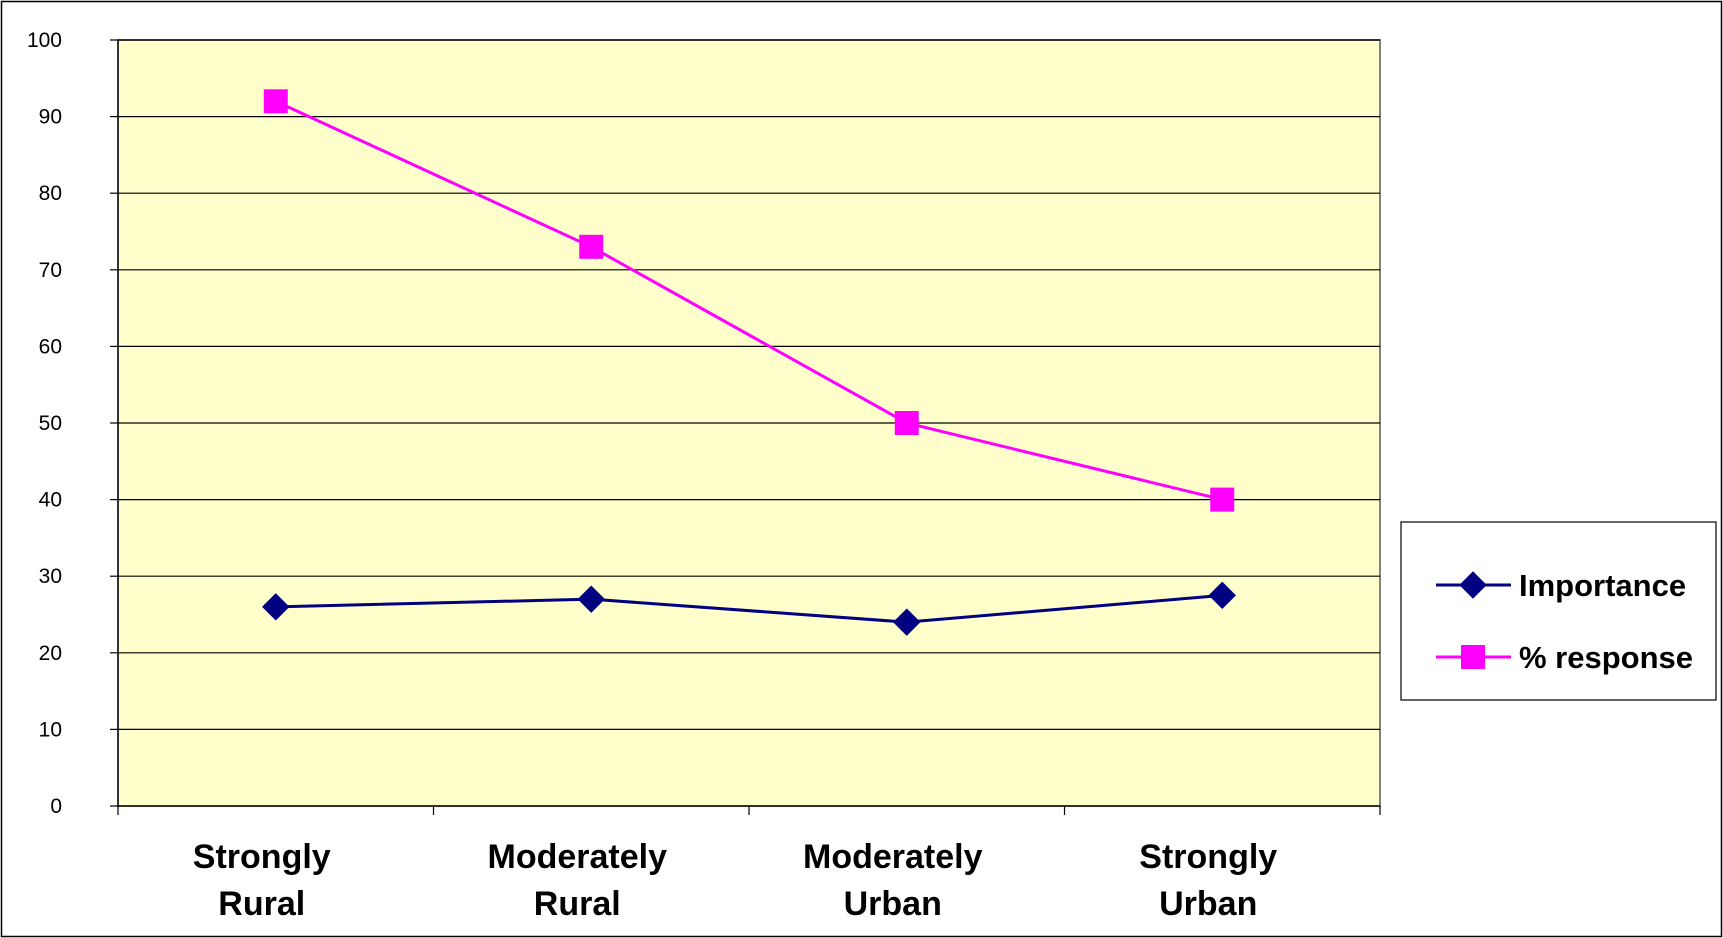  Describe the element at coordinates (50, 193) in the screenshot. I see `y-tick-label: 80` at that location.